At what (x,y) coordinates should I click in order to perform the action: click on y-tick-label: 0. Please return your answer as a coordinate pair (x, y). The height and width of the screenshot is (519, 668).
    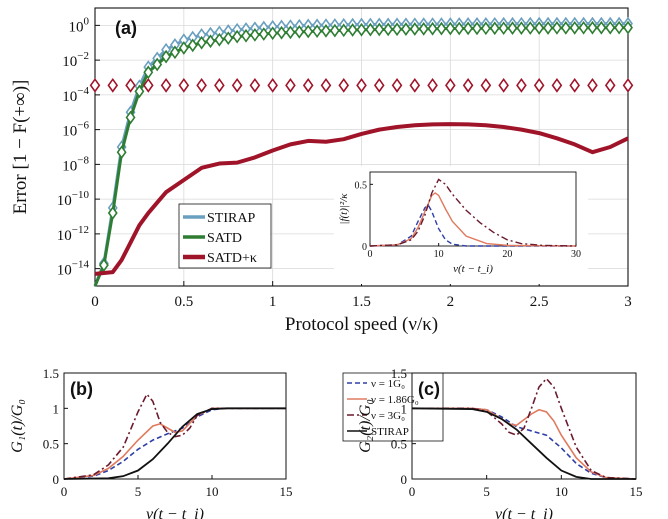
    Looking at the image, I should click on (56, 479).